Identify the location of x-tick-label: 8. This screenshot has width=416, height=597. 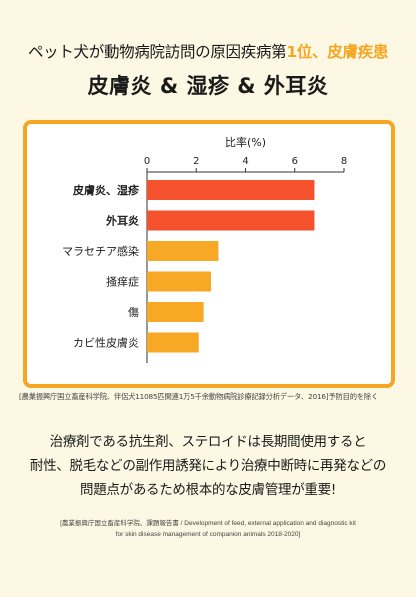
(344, 161).